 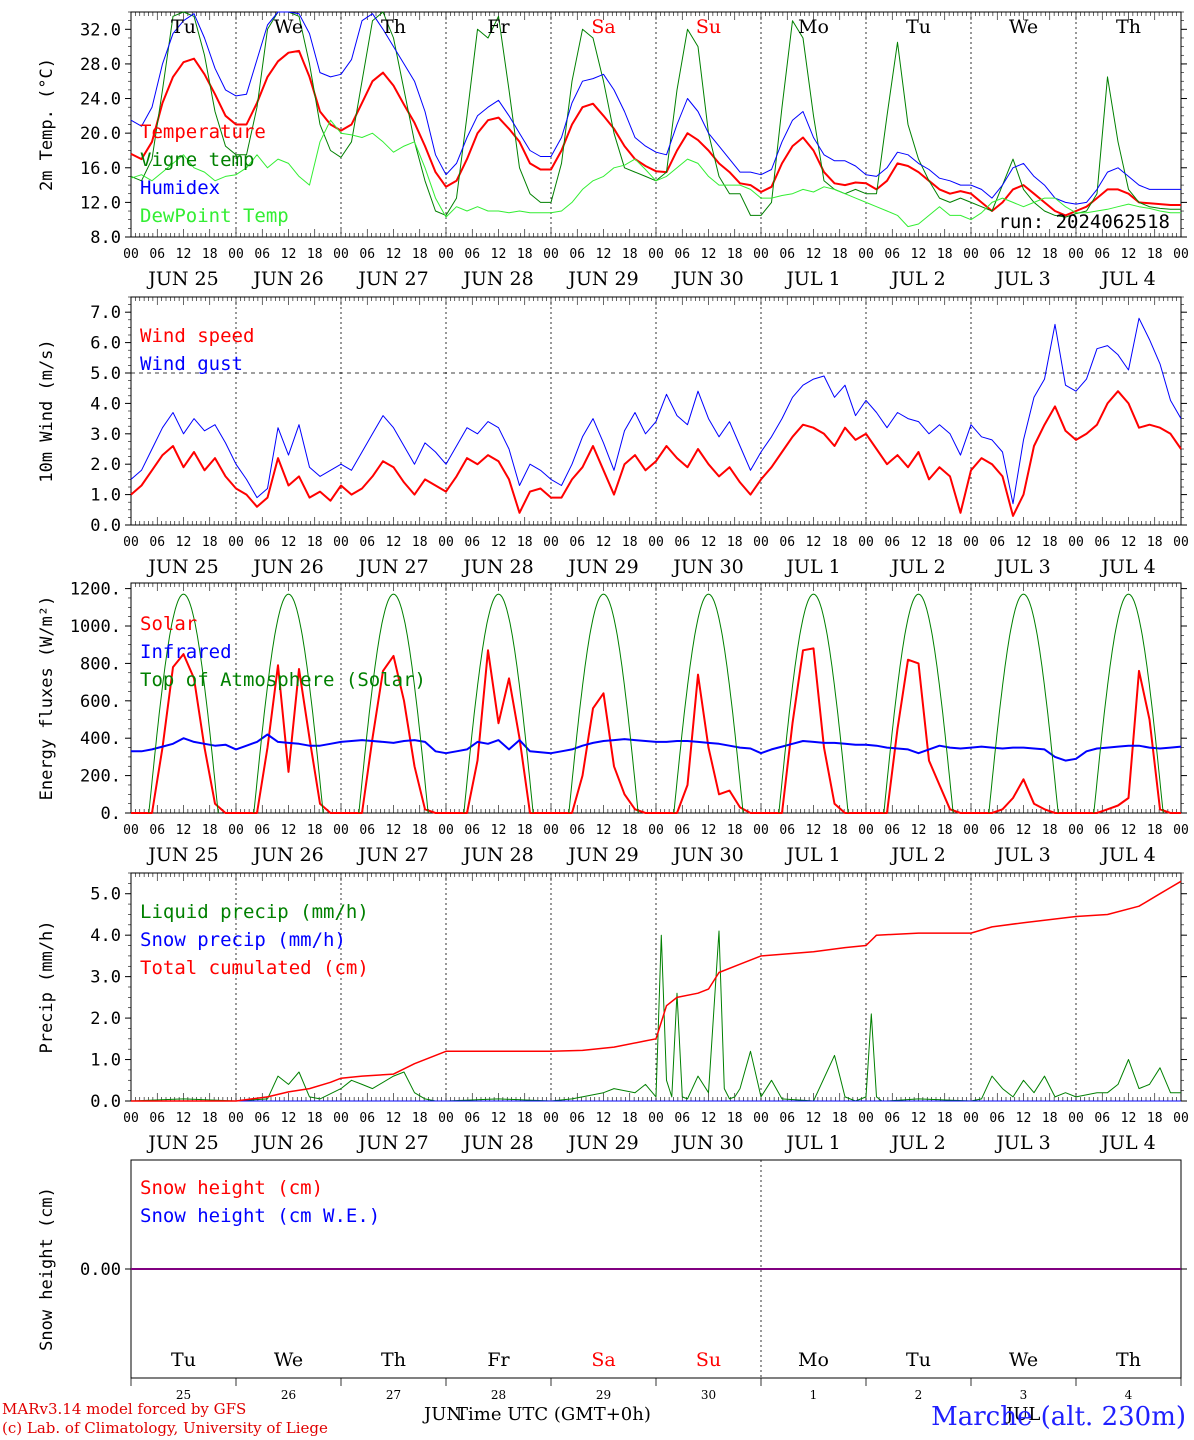 What do you see at coordinates (47, 124) in the screenshot?
I see `y-axis-label: 2m Temp. (°C)` at bounding box center [47, 124].